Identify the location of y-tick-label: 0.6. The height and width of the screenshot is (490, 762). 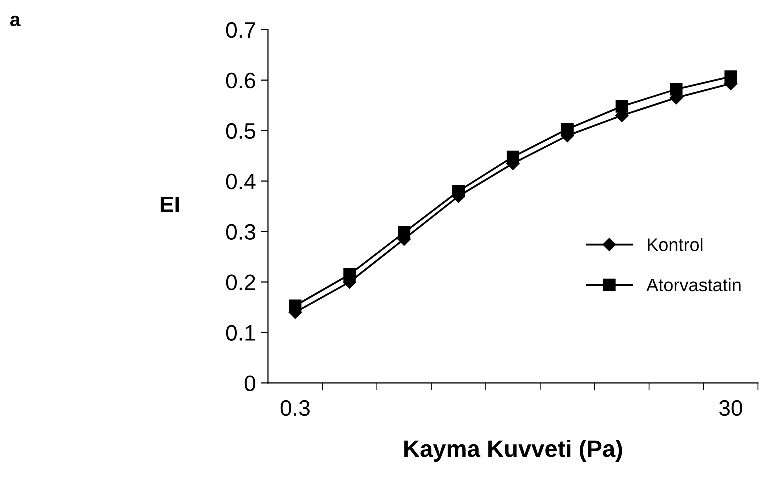
(241, 80).